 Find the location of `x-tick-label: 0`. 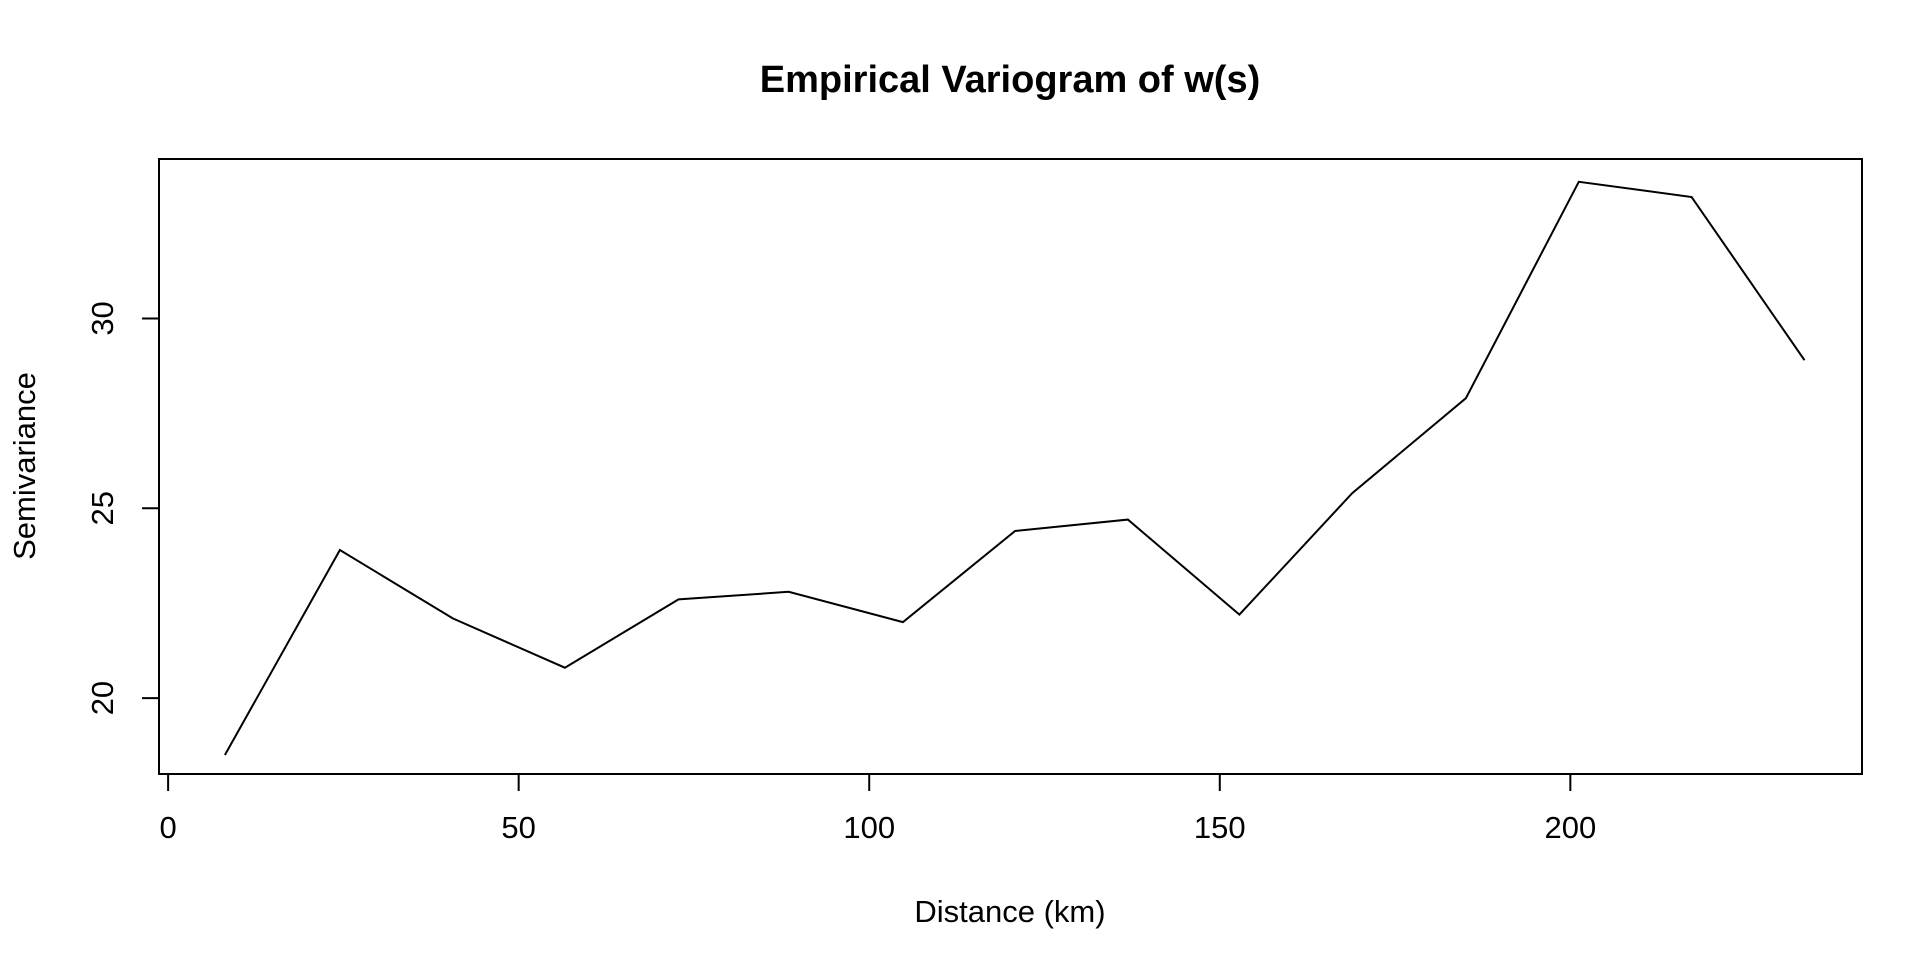

x-tick-label: 0 is located at coordinates (167, 827).